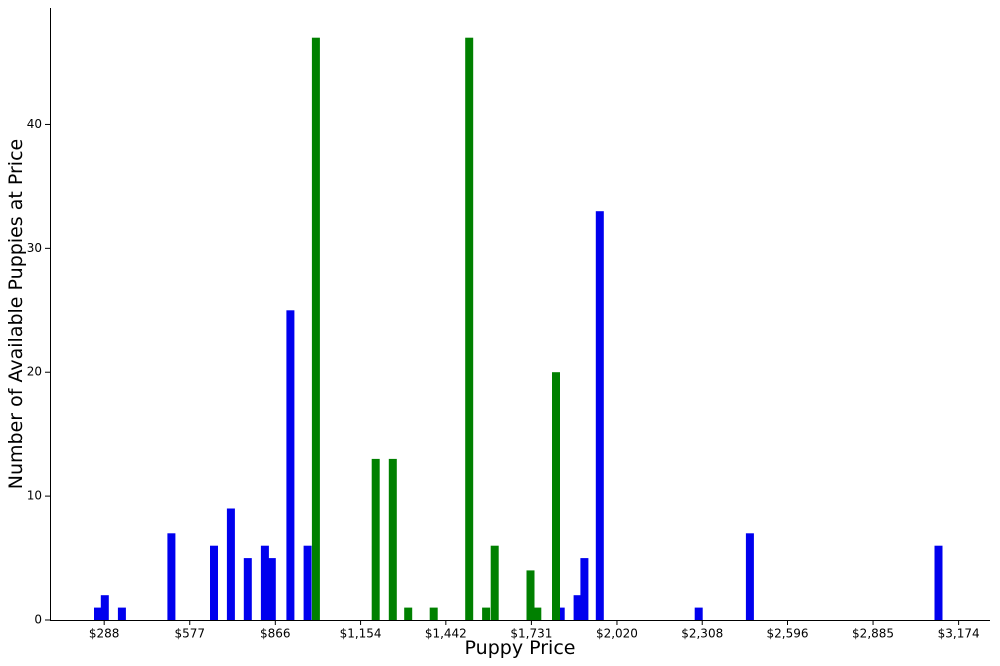  Describe the element at coordinates (531, 634) in the screenshot. I see `x-tick-label: $1,731` at that location.